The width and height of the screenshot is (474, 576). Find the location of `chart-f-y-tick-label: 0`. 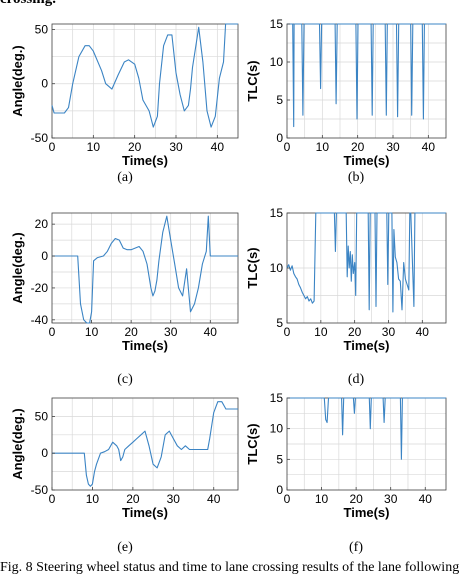

chart-f-y-tick-label: 0 is located at coordinates (279, 490).